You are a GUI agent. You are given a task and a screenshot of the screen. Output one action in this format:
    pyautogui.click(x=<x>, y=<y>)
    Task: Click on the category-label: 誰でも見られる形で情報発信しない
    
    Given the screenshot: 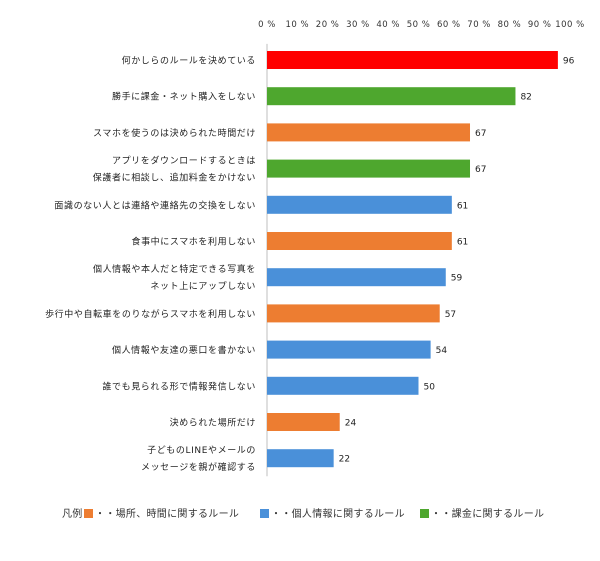 What is the action you would take?
    pyautogui.click(x=179, y=386)
    